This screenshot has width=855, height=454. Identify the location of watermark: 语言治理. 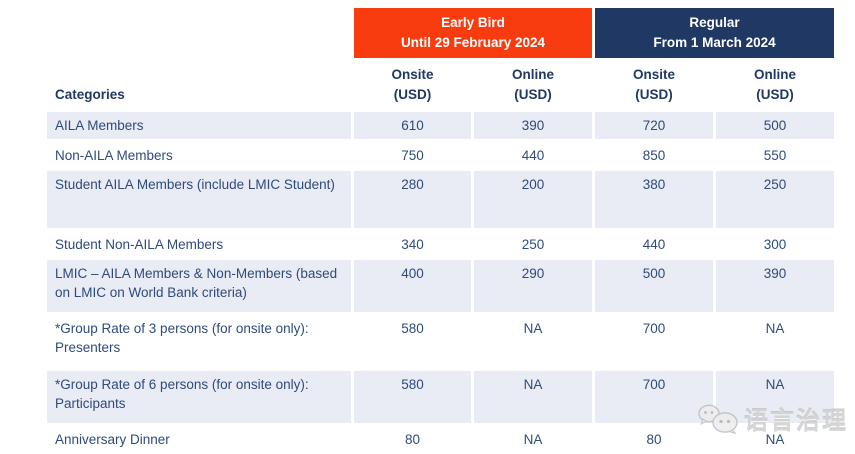
(772, 418).